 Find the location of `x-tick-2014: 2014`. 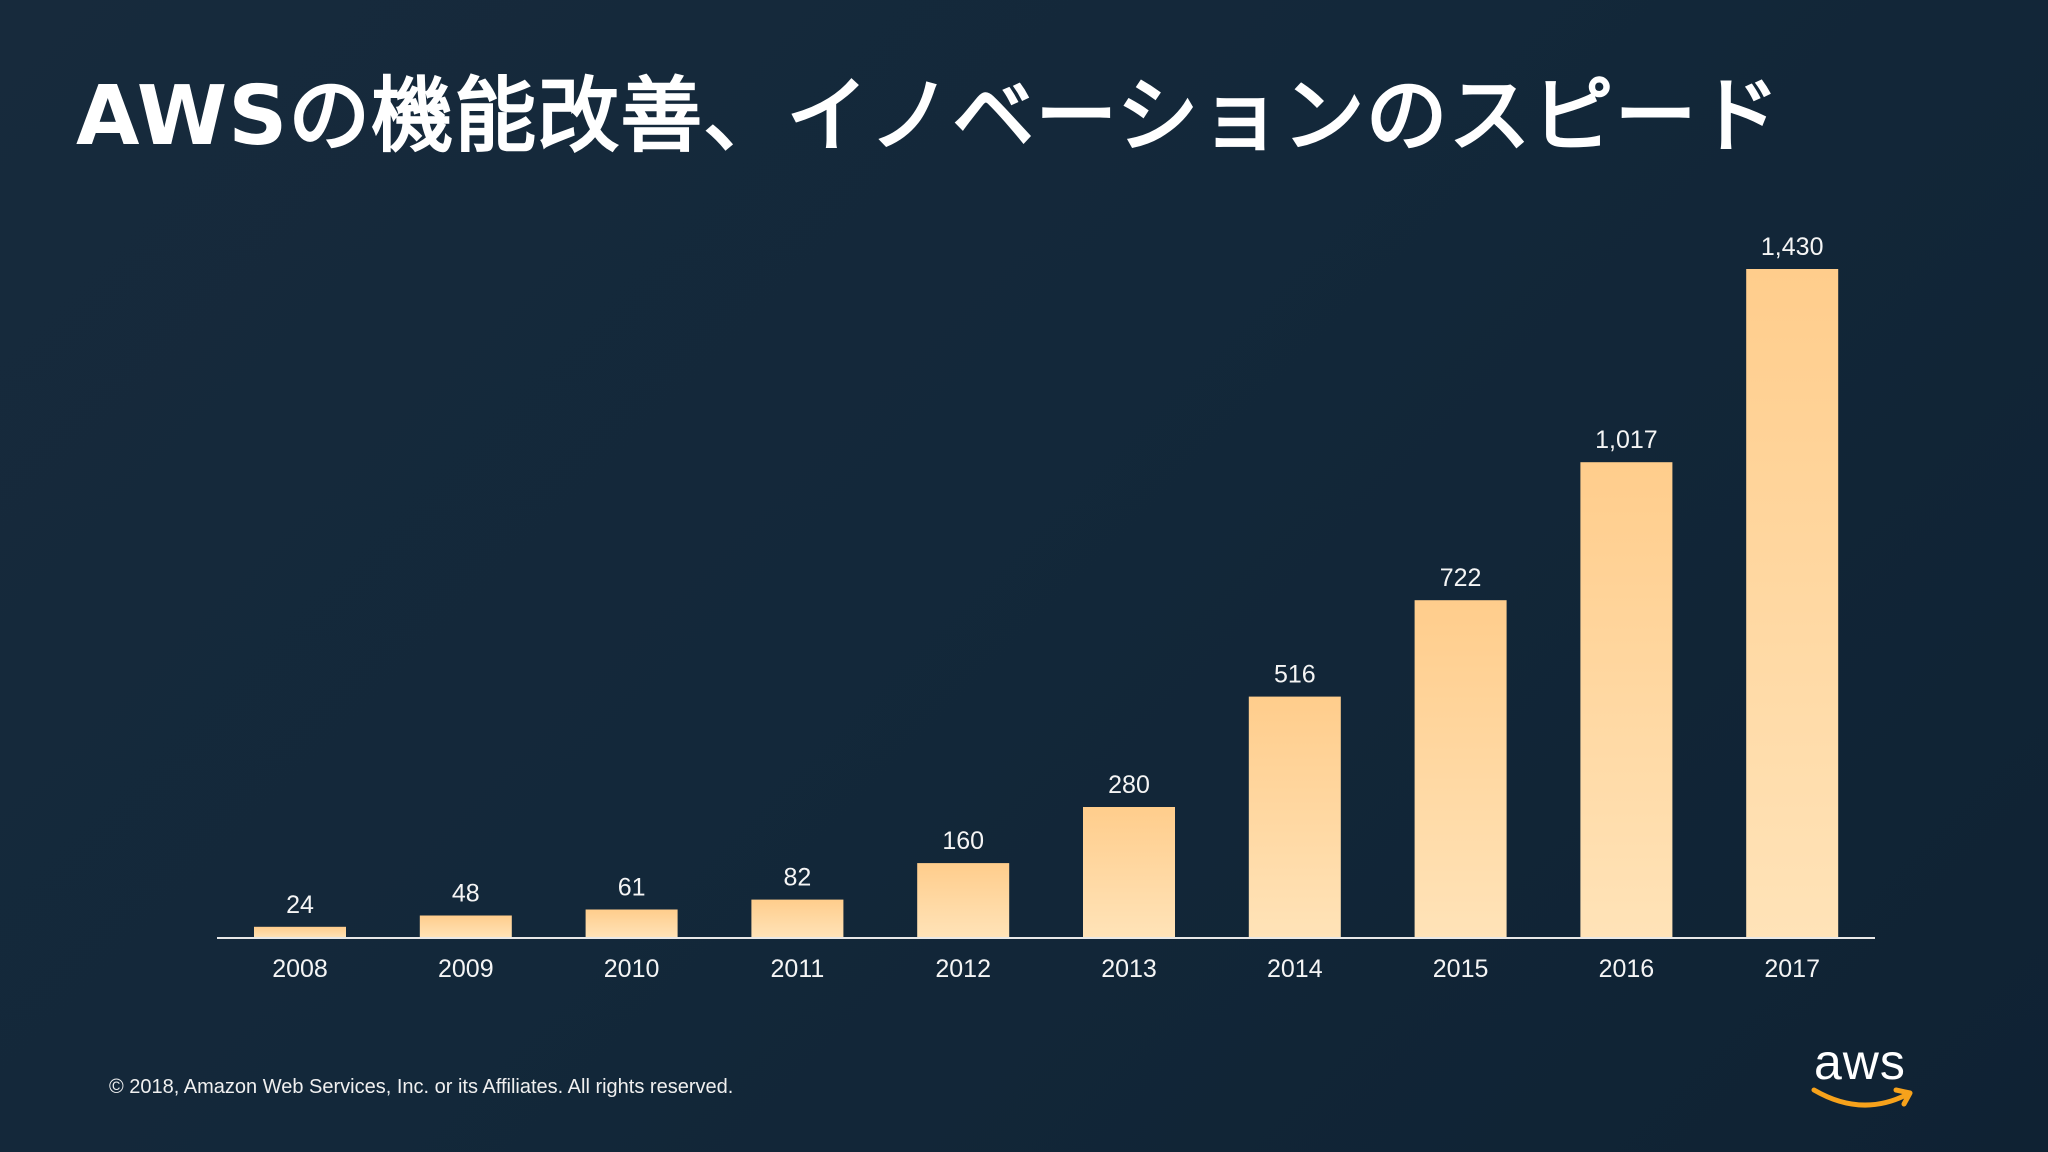

x-tick-2014: 2014 is located at coordinates (1295, 969).